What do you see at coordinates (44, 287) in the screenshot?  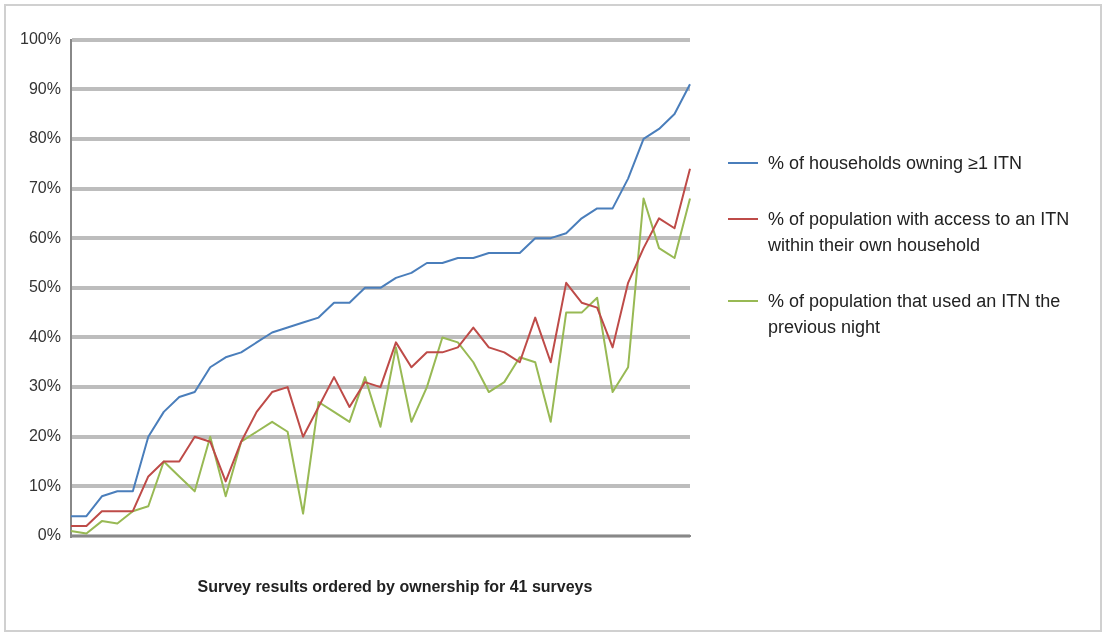 I see `y-tick-label: 50%` at bounding box center [44, 287].